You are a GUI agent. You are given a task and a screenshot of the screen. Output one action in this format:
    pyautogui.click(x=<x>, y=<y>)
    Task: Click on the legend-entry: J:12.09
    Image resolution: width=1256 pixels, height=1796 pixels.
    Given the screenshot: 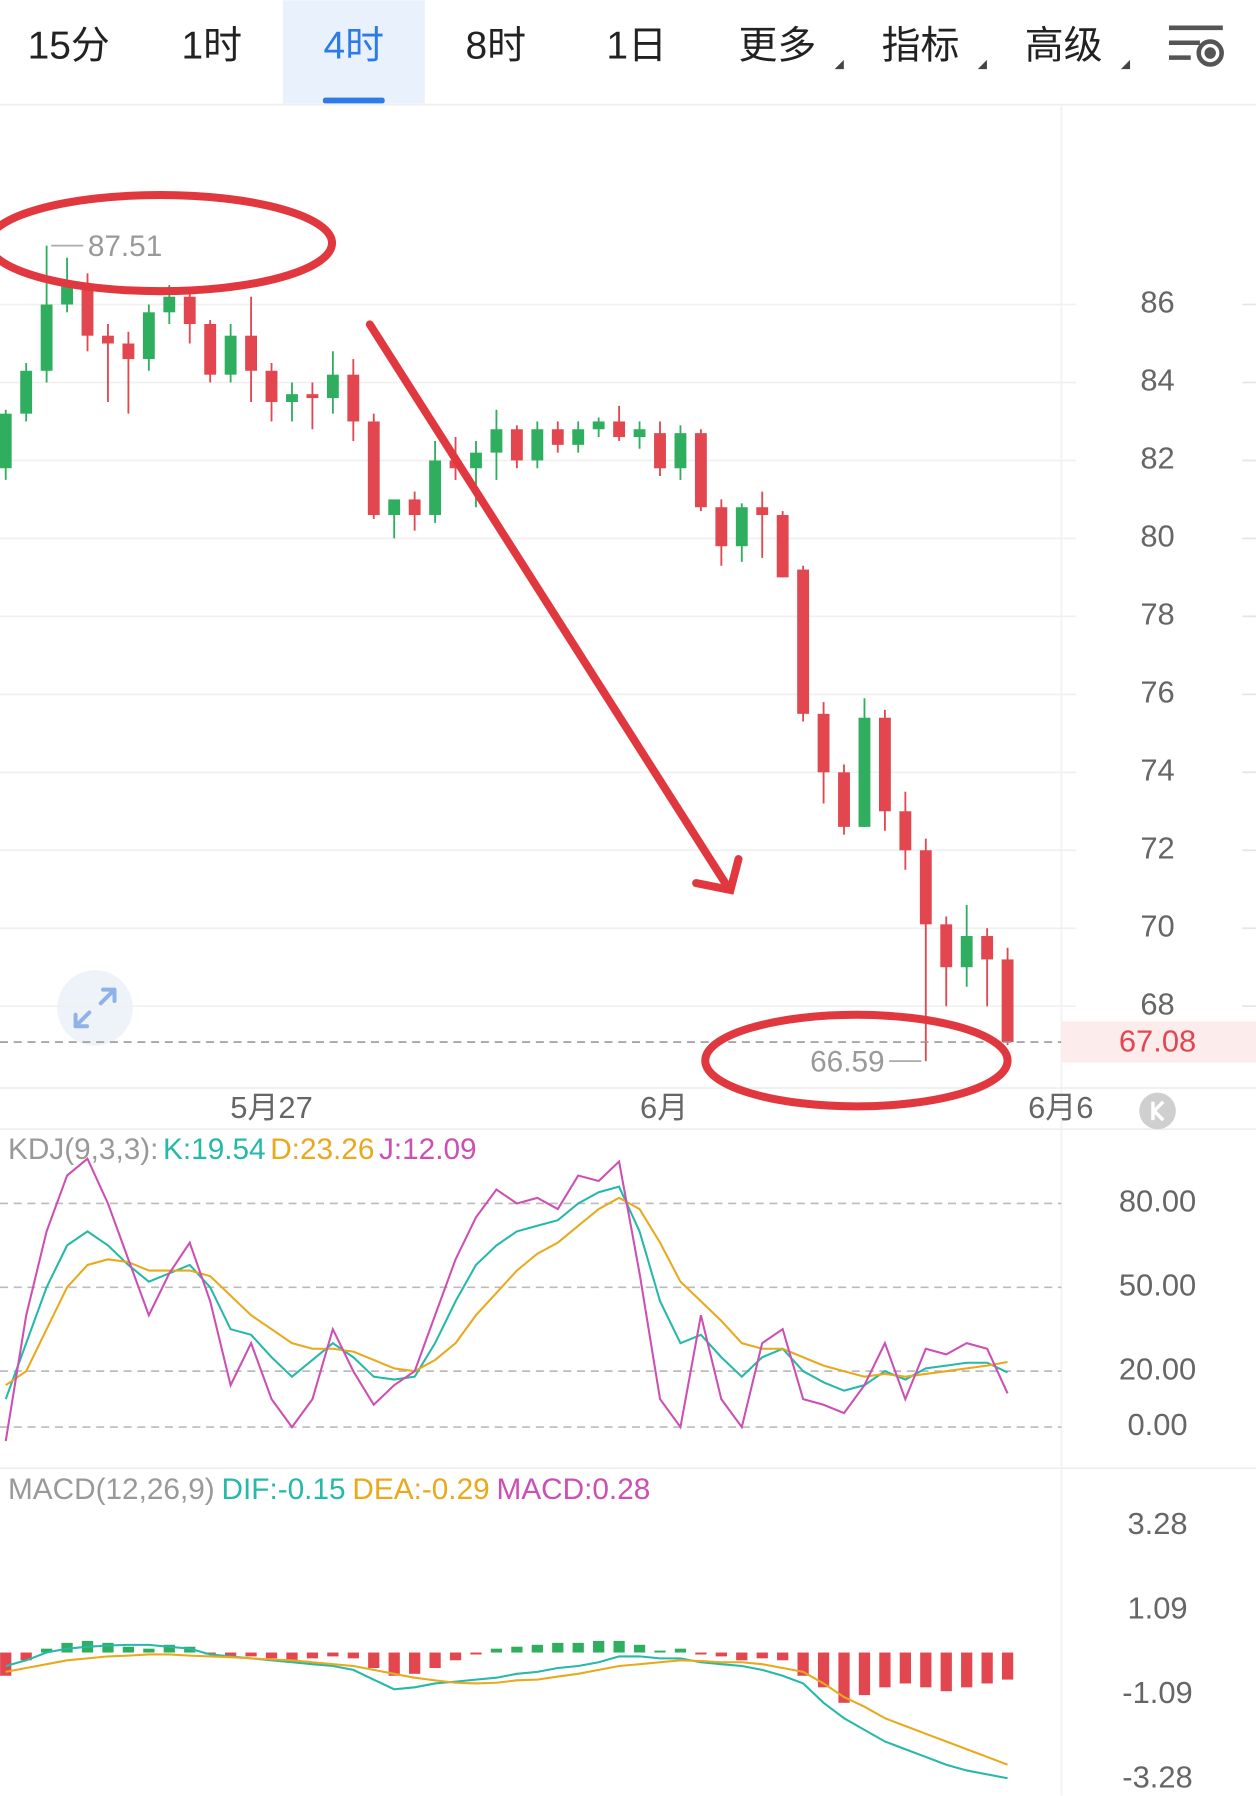 What is the action you would take?
    pyautogui.click(x=428, y=1149)
    